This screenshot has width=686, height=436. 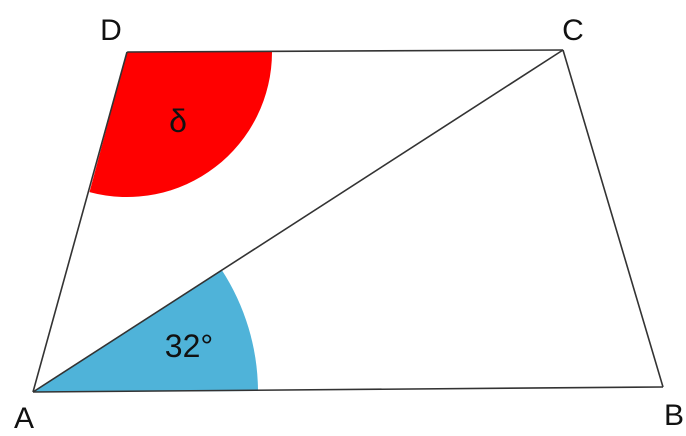 What do you see at coordinates (145, 330) in the screenshot?
I see `angle-wedge-cab` at bounding box center [145, 330].